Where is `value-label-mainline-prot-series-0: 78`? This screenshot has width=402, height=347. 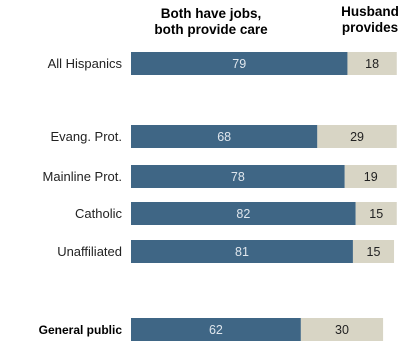 value-label-mainline-prot-series-0: 78 is located at coordinates (238, 177).